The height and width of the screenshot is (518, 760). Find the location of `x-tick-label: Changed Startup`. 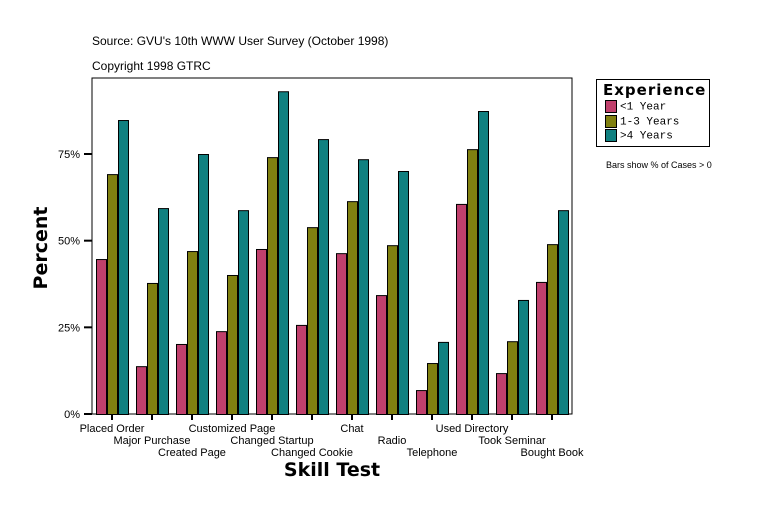

x-tick-label: Changed Startup is located at coordinates (271, 441).